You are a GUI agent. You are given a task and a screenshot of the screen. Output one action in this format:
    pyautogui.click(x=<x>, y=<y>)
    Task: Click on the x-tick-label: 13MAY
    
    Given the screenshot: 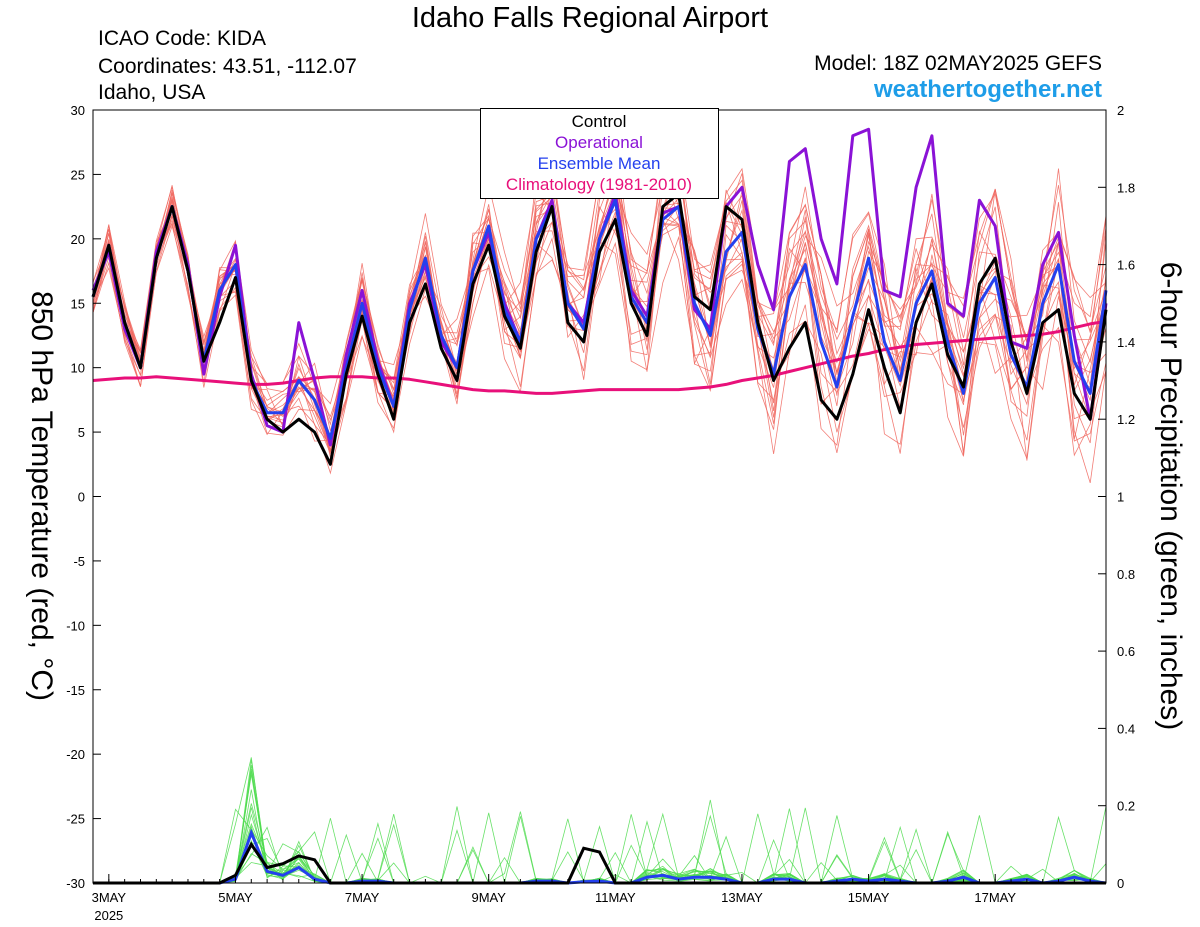 What is the action you would take?
    pyautogui.click(x=742, y=897)
    